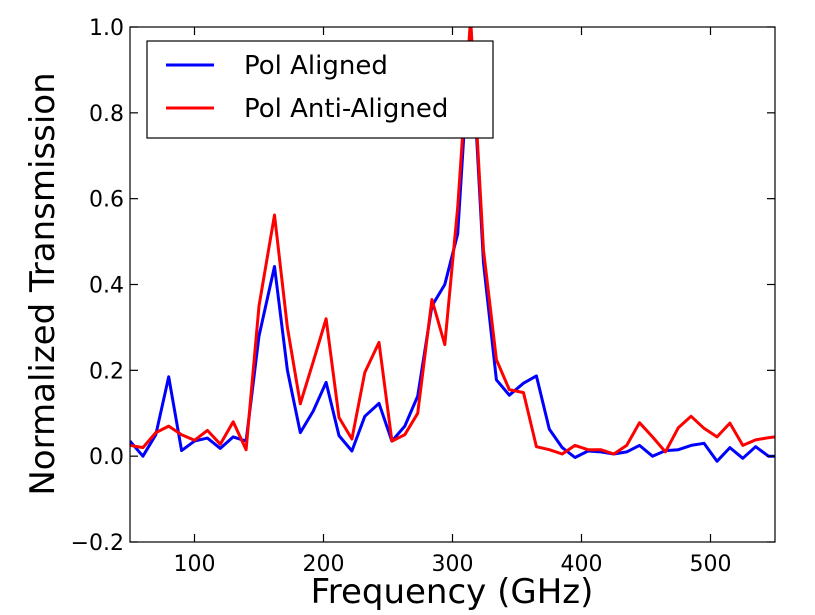 The width and height of the screenshot is (815, 615). I want to click on x-tick-label: 100, so click(195, 564).